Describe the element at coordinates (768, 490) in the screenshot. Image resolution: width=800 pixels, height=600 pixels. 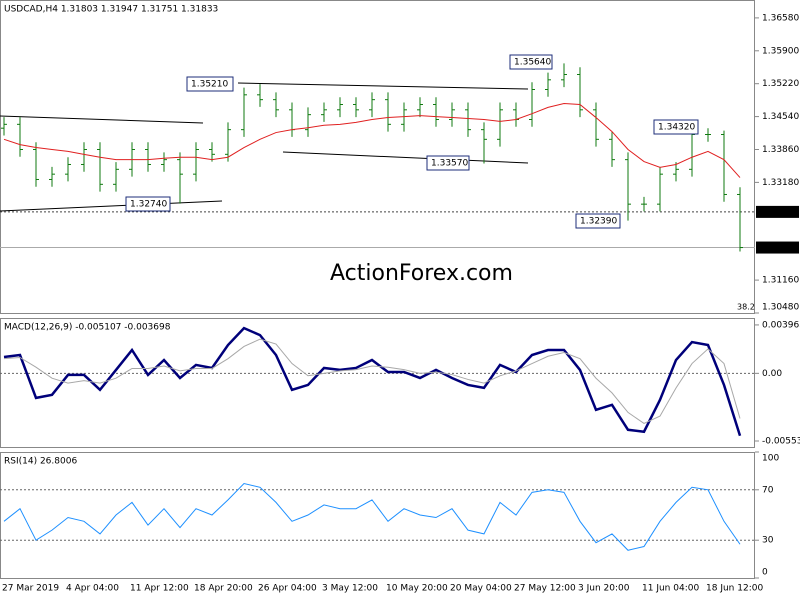
I see `y-tick-label: 70` at that location.